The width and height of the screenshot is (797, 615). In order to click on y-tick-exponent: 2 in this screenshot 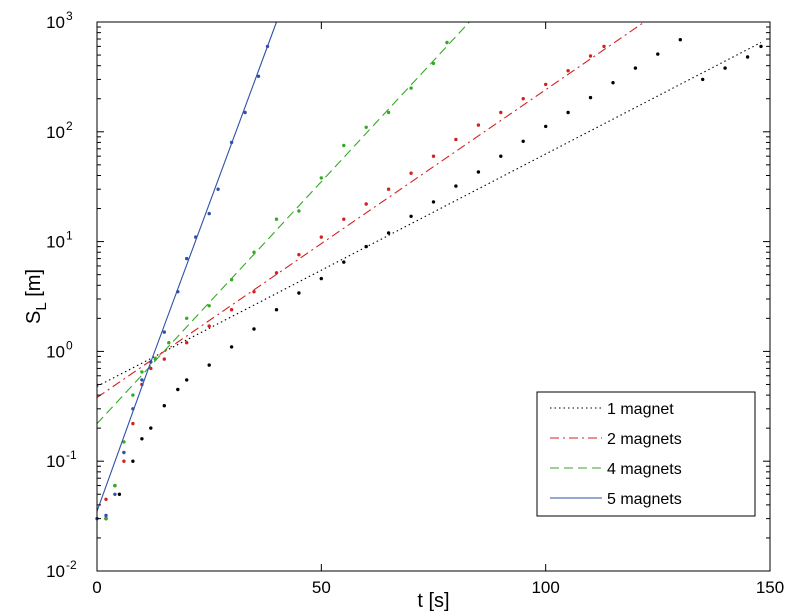, I will do `click(69, 126)`.